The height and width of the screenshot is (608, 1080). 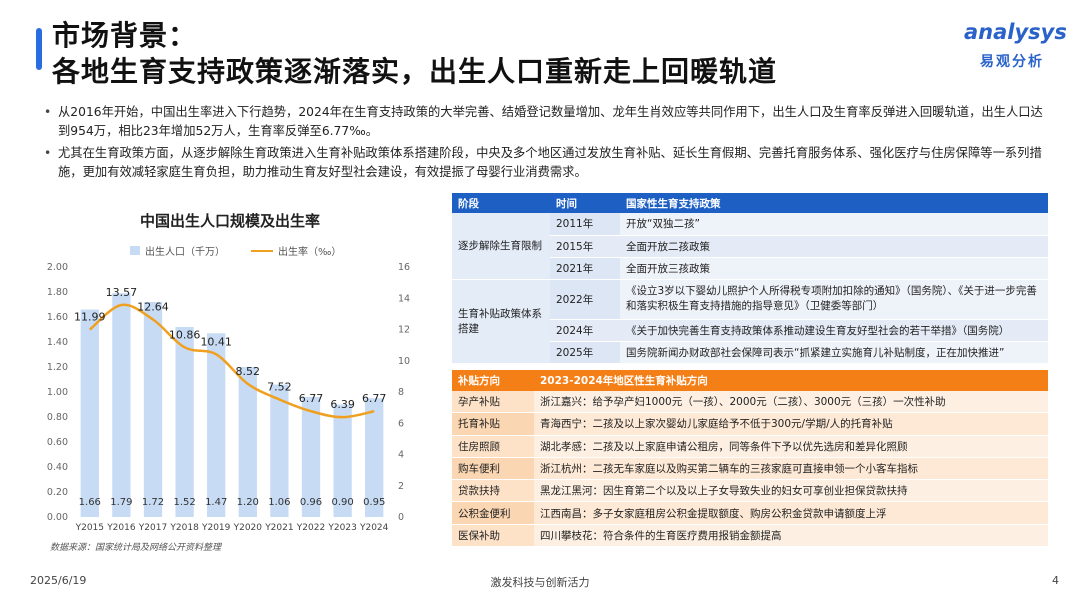 I want to click on y-right-tick-label: 14, so click(x=404, y=298).